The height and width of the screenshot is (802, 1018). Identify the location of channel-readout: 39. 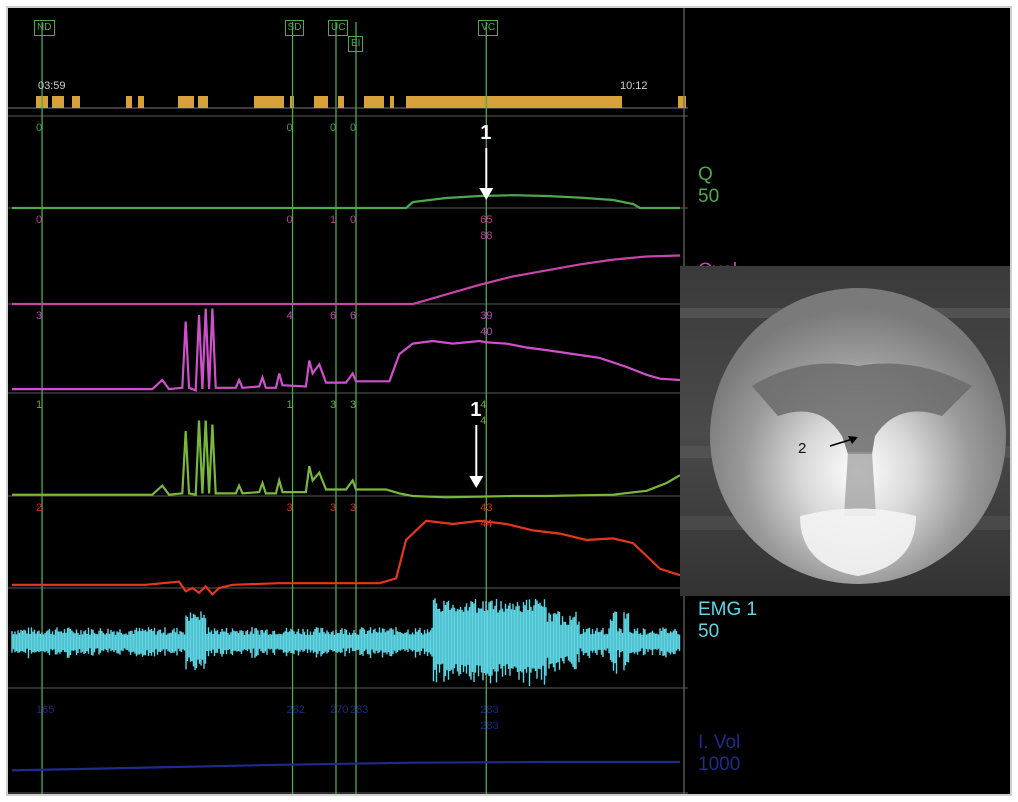
(486, 316).